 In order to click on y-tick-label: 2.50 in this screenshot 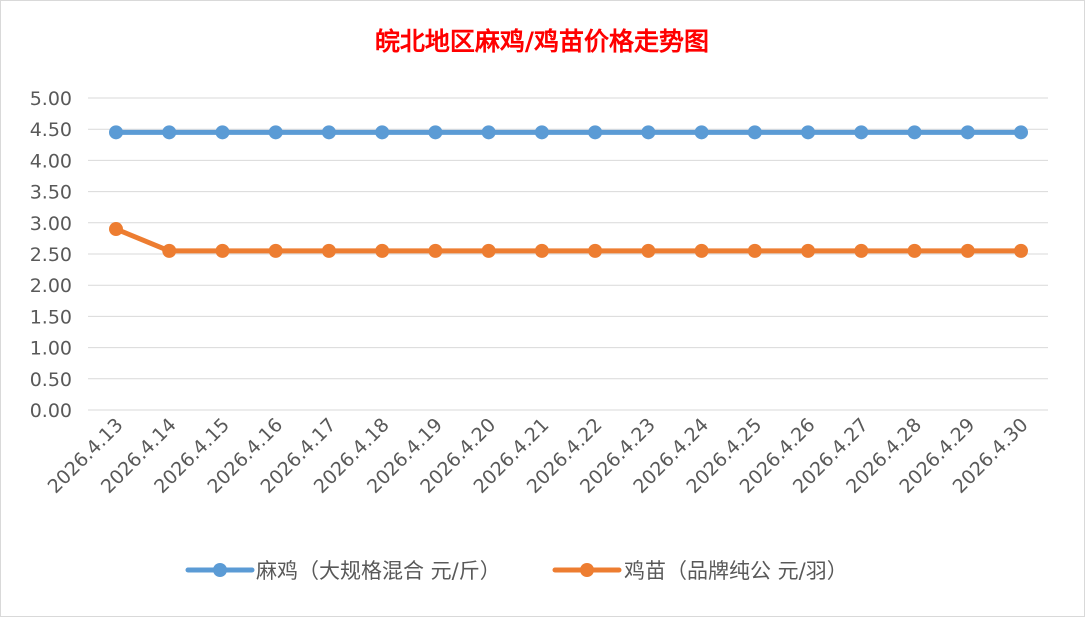, I will do `click(51, 255)`.